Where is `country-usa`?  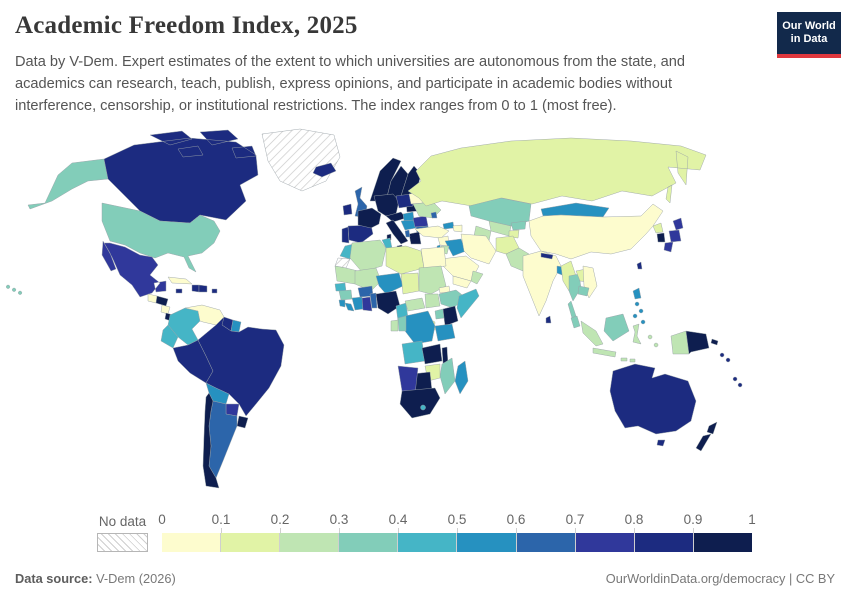
country-usa is located at coordinates (161, 237).